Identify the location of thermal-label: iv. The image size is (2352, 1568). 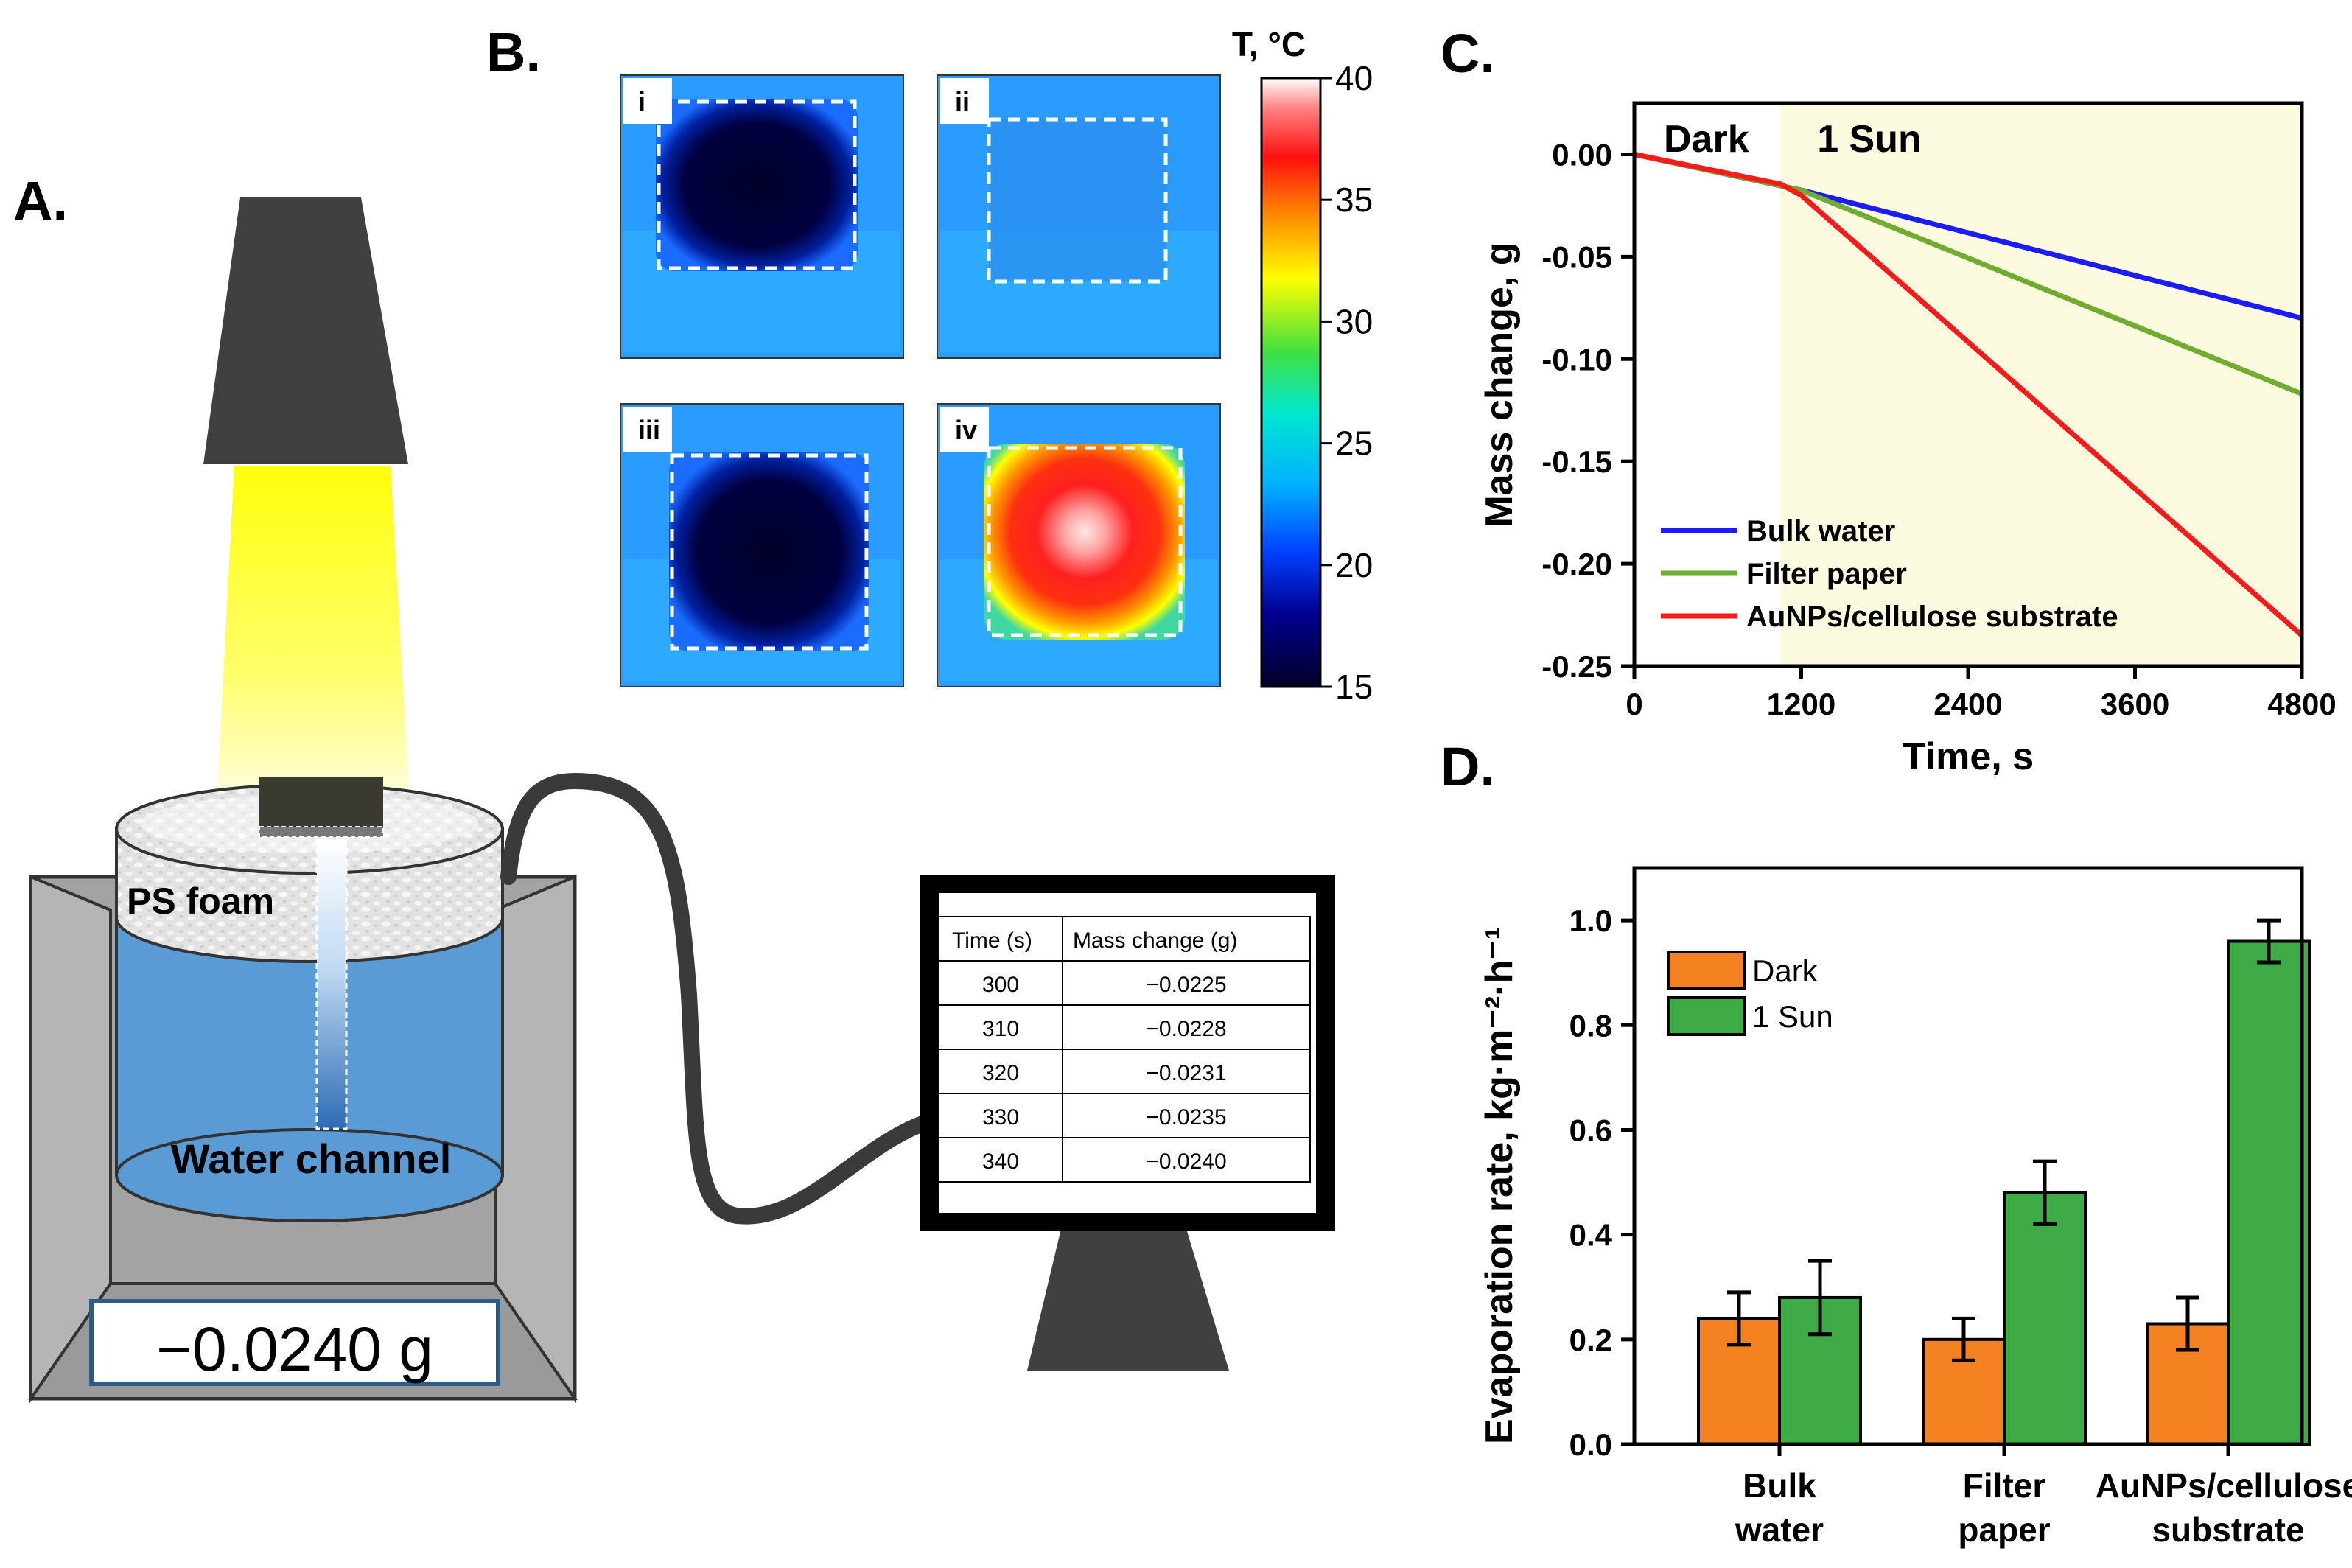
(966, 430).